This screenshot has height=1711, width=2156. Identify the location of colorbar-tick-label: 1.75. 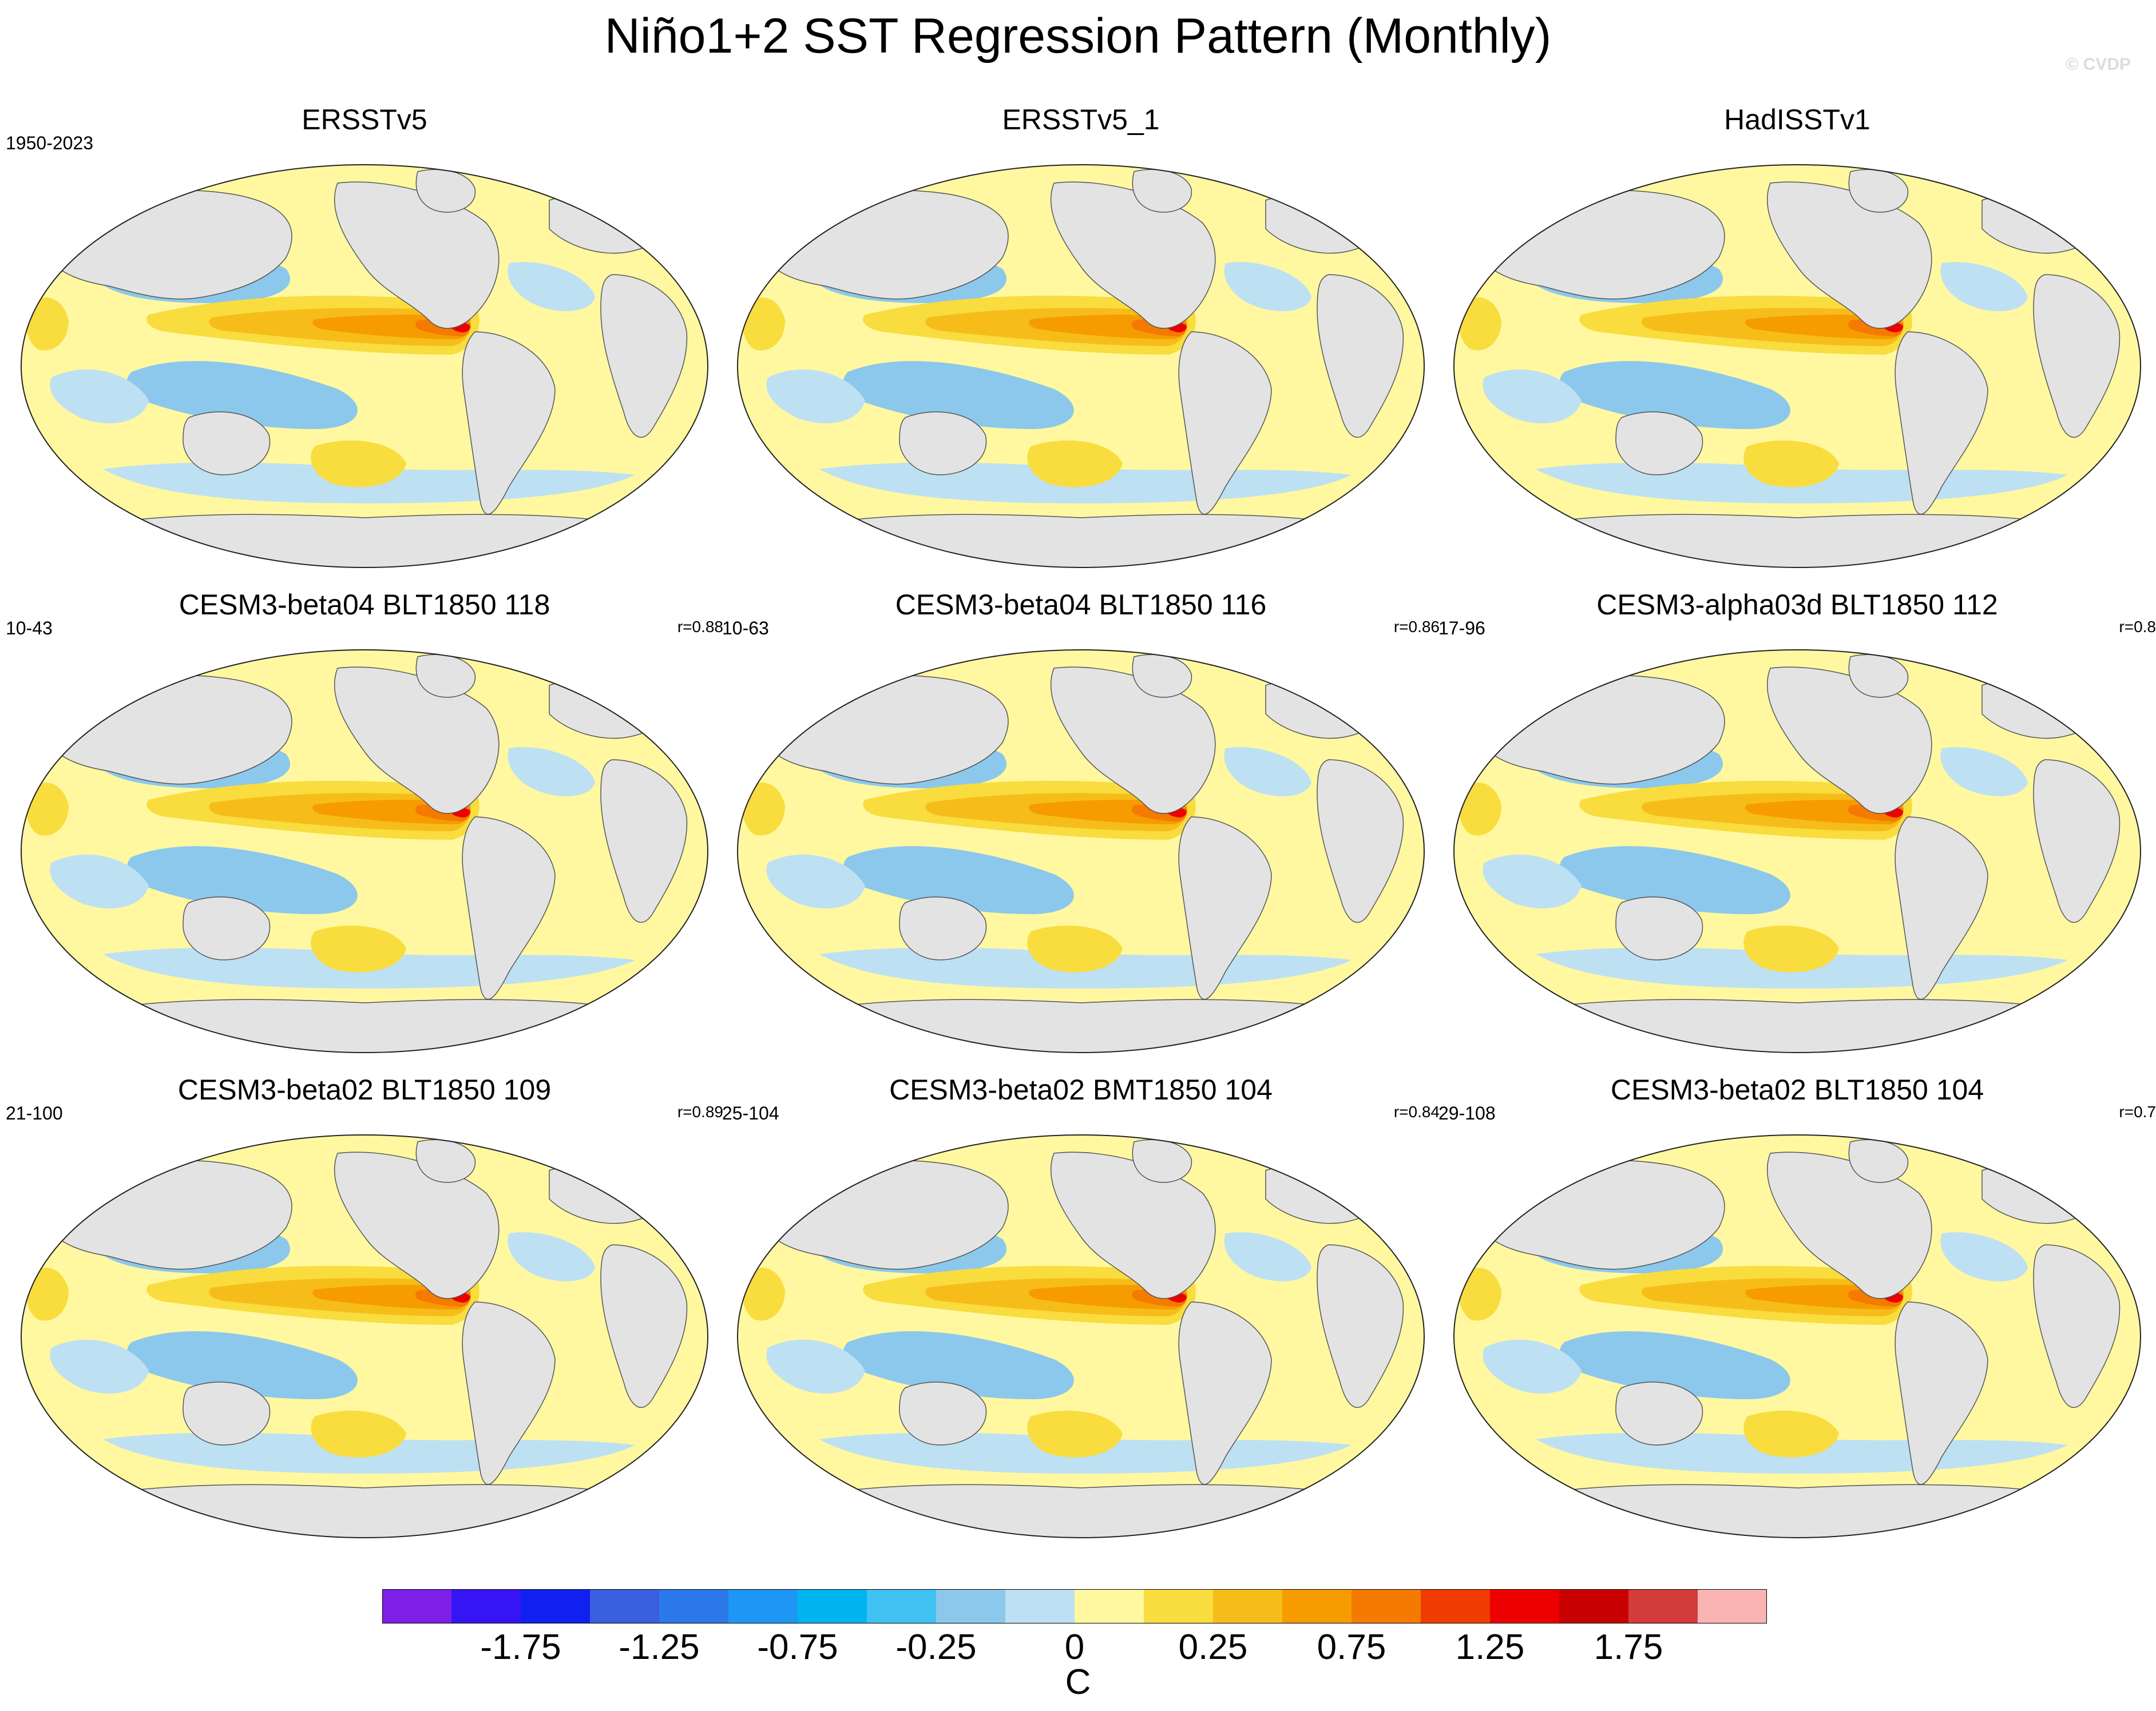
(1628, 1647).